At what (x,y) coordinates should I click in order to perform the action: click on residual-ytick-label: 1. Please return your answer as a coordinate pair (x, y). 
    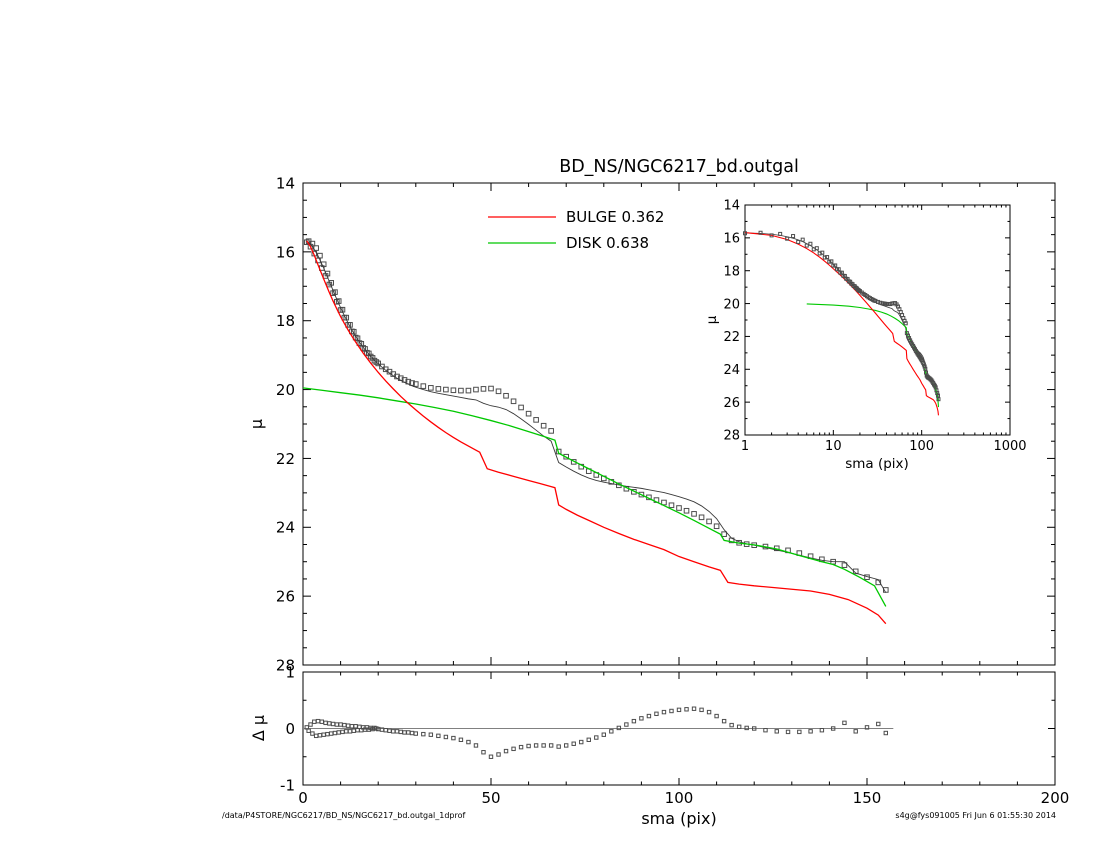
    Looking at the image, I should click on (290, 672).